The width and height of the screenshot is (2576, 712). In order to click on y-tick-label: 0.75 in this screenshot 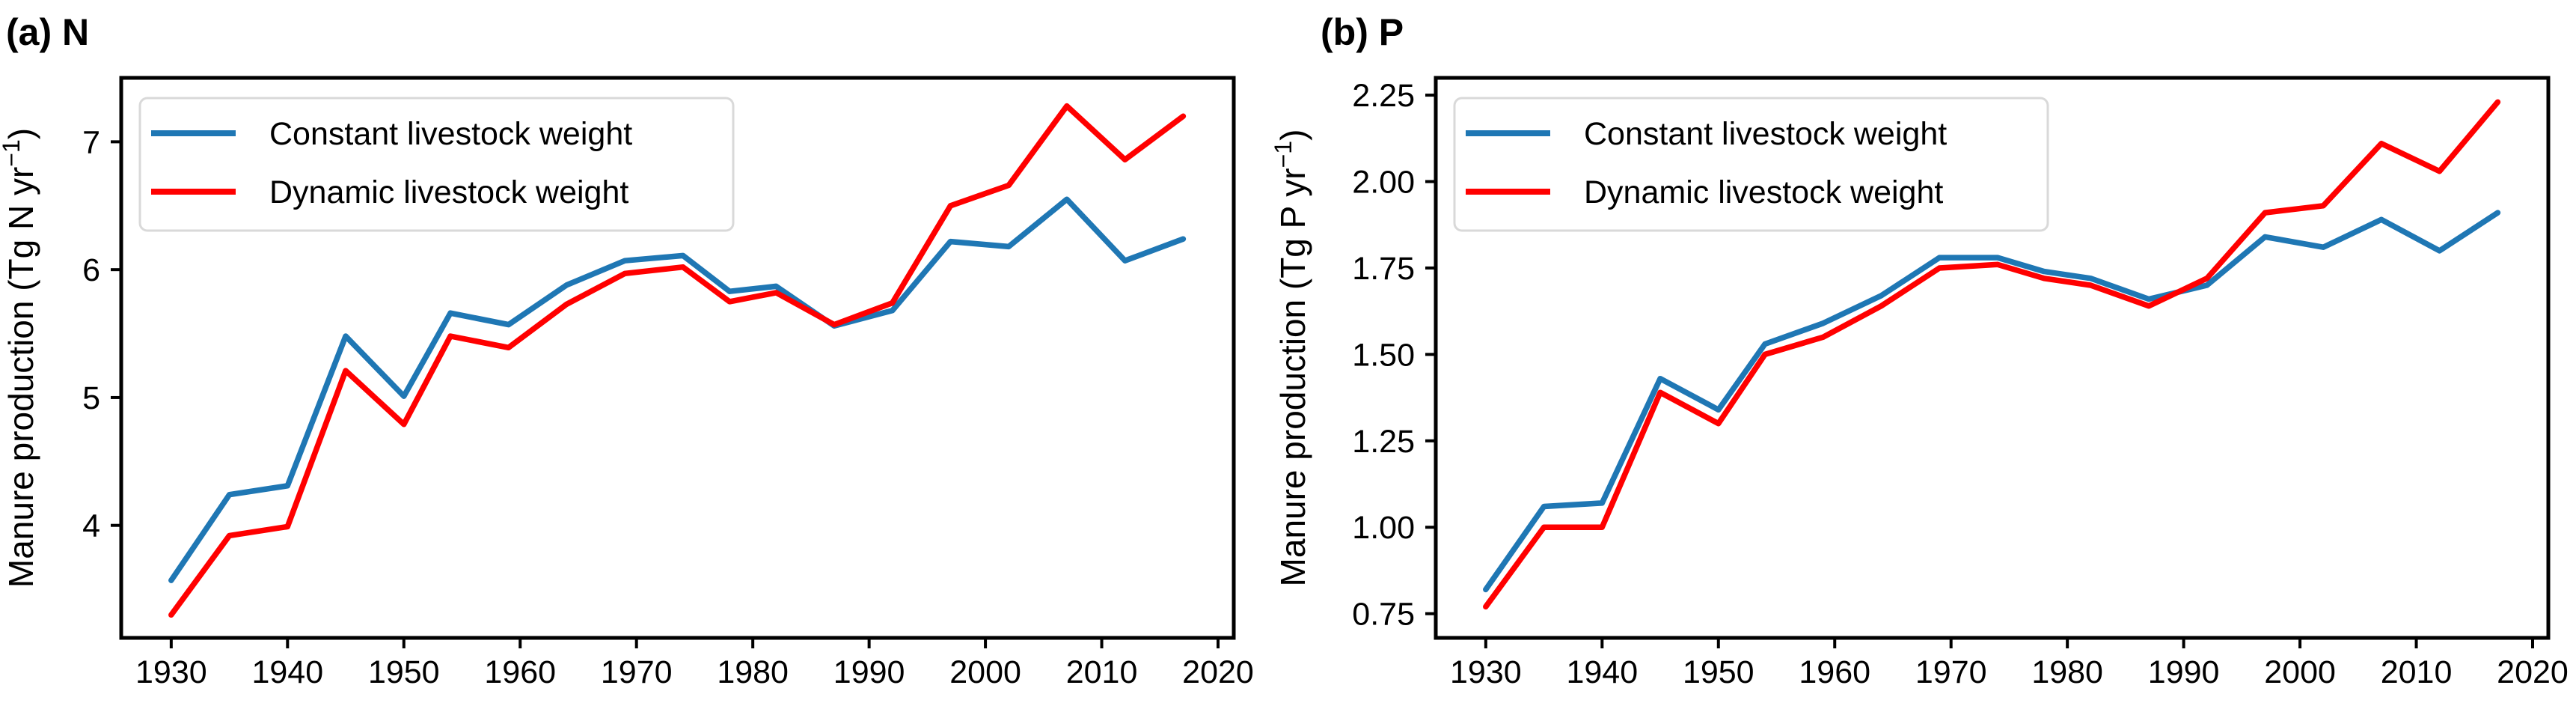, I will do `click(1383, 615)`.